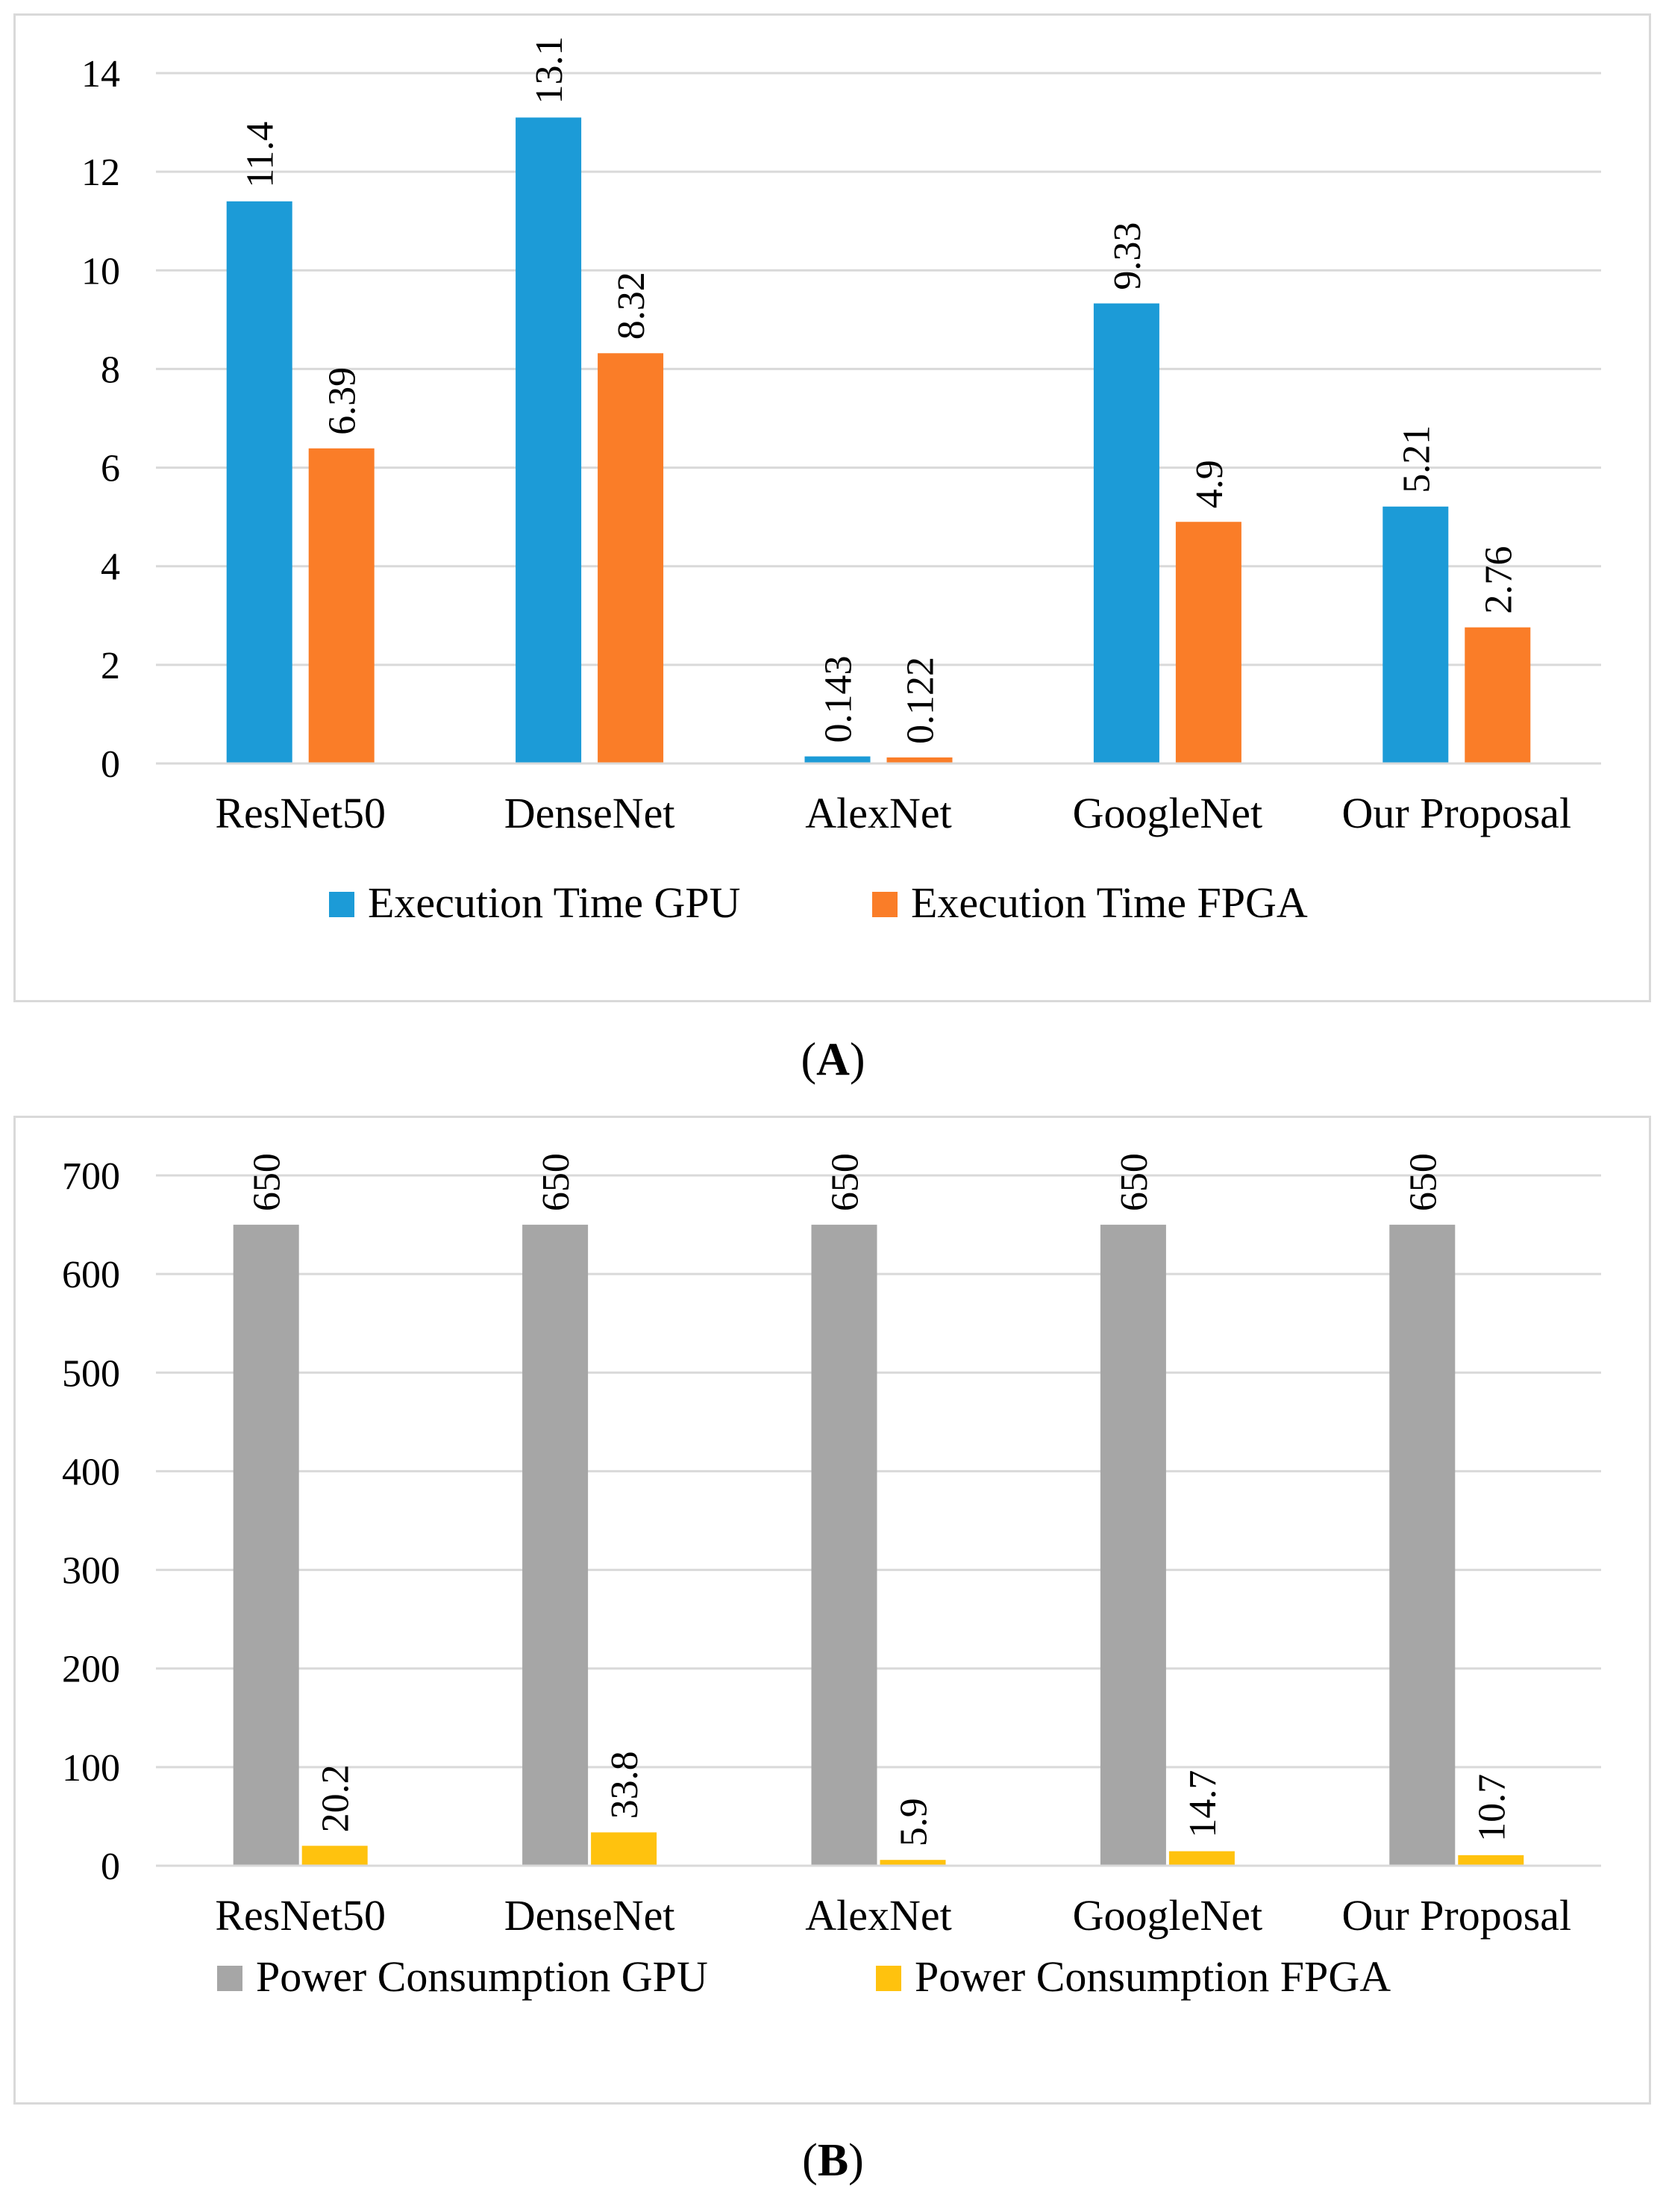 Image resolution: width=1666 pixels, height=2212 pixels. What do you see at coordinates (100, 420) in the screenshot?
I see `chart-a-y-axis: 0 2 4 6 8 10 12 14` at bounding box center [100, 420].